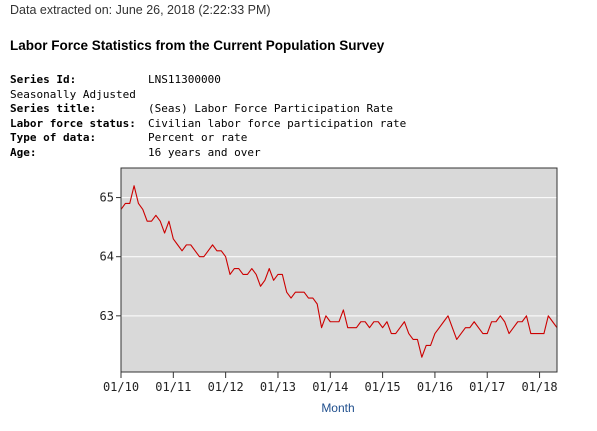 The image size is (597, 431). What do you see at coordinates (43, 79) in the screenshot?
I see `series-id-label: Series Id:` at bounding box center [43, 79].